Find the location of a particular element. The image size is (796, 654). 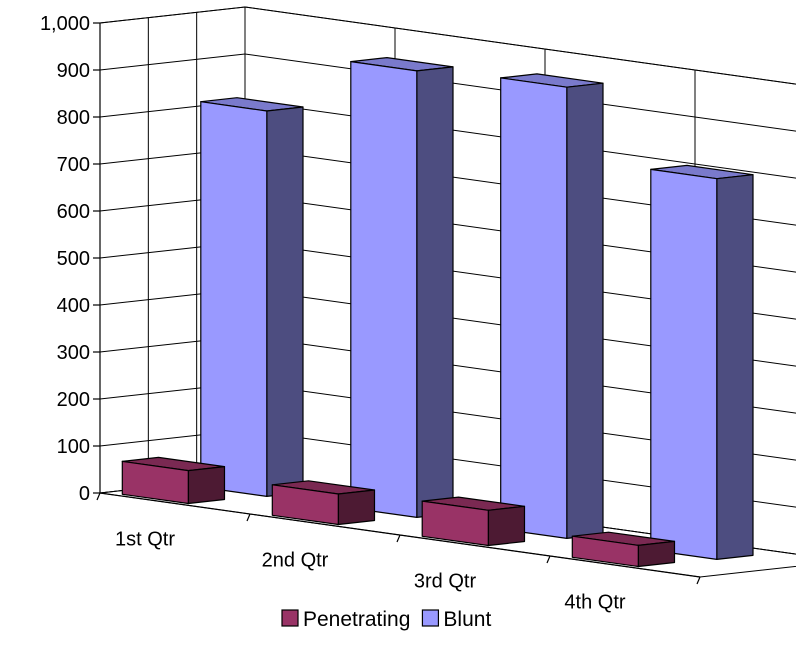

y-tick-label: 300 is located at coordinates (73, 353).